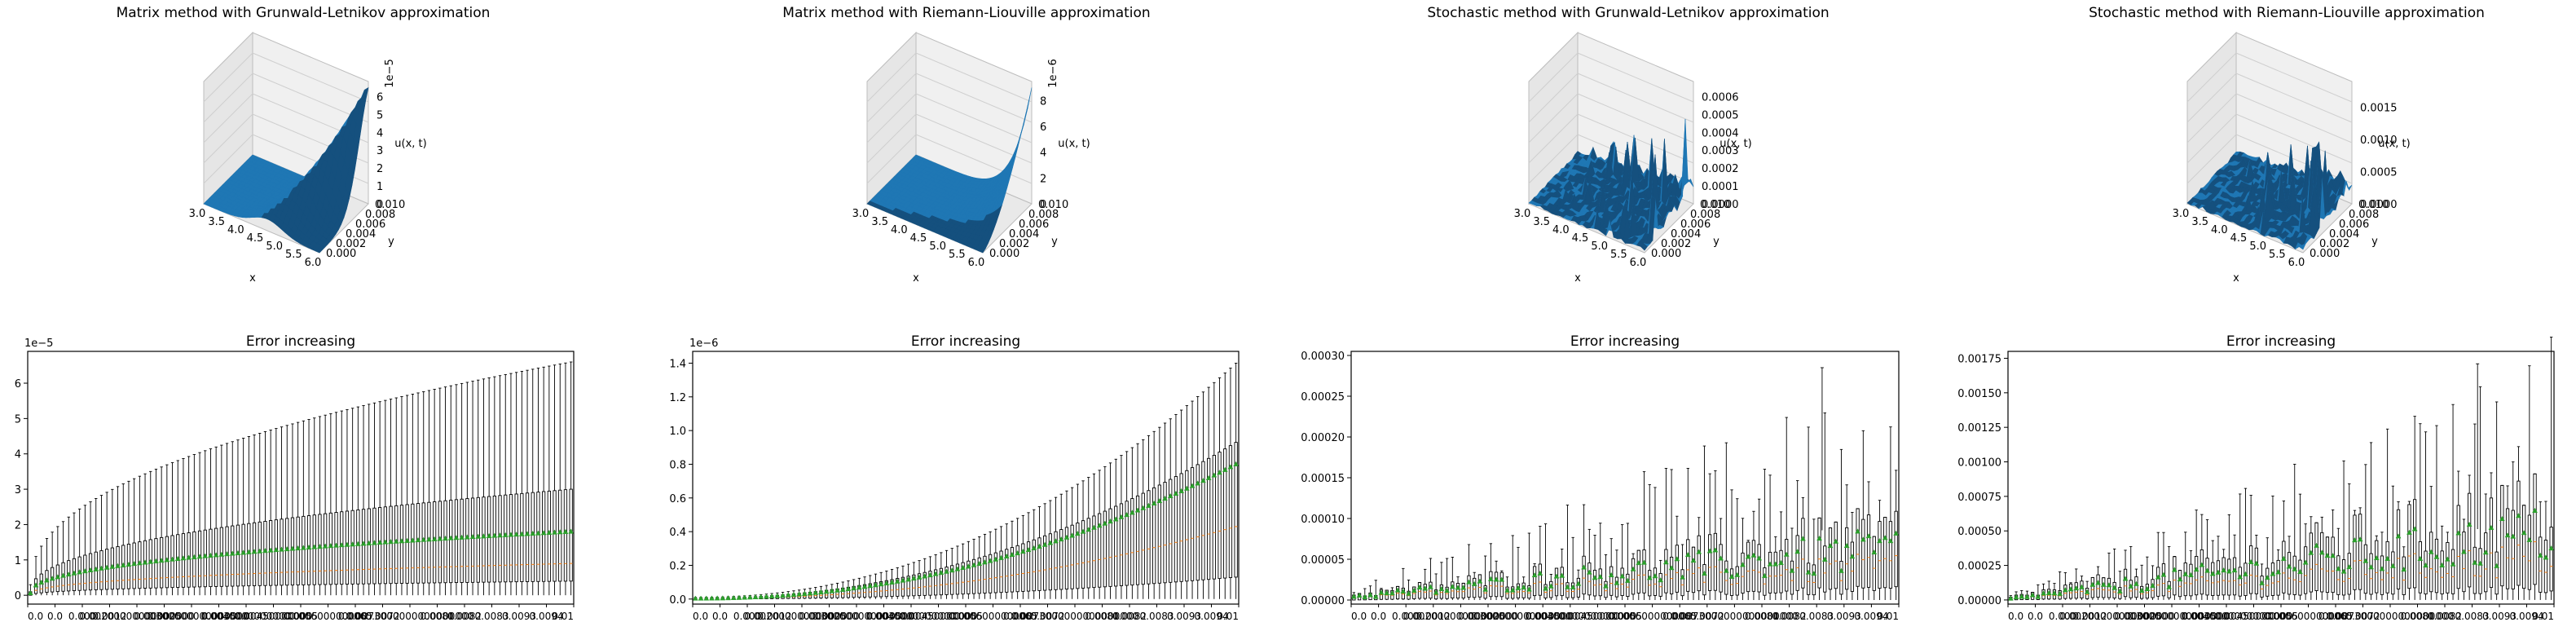 This screenshot has height=631, width=2576. I want to click on chart-title: Error increasing, so click(1625, 341).